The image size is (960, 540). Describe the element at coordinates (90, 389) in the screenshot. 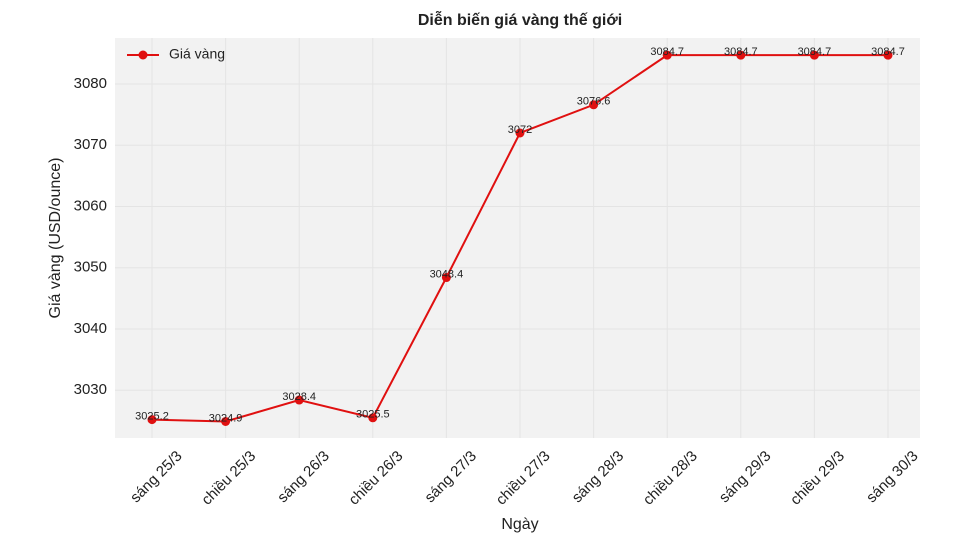

I see `y-tick-label: 3030` at that location.